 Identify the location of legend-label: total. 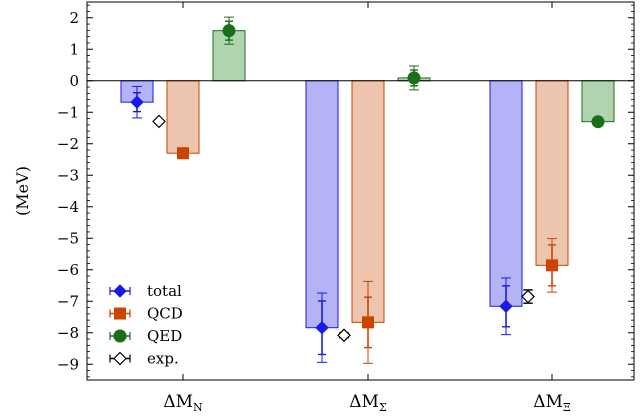
(164, 291).